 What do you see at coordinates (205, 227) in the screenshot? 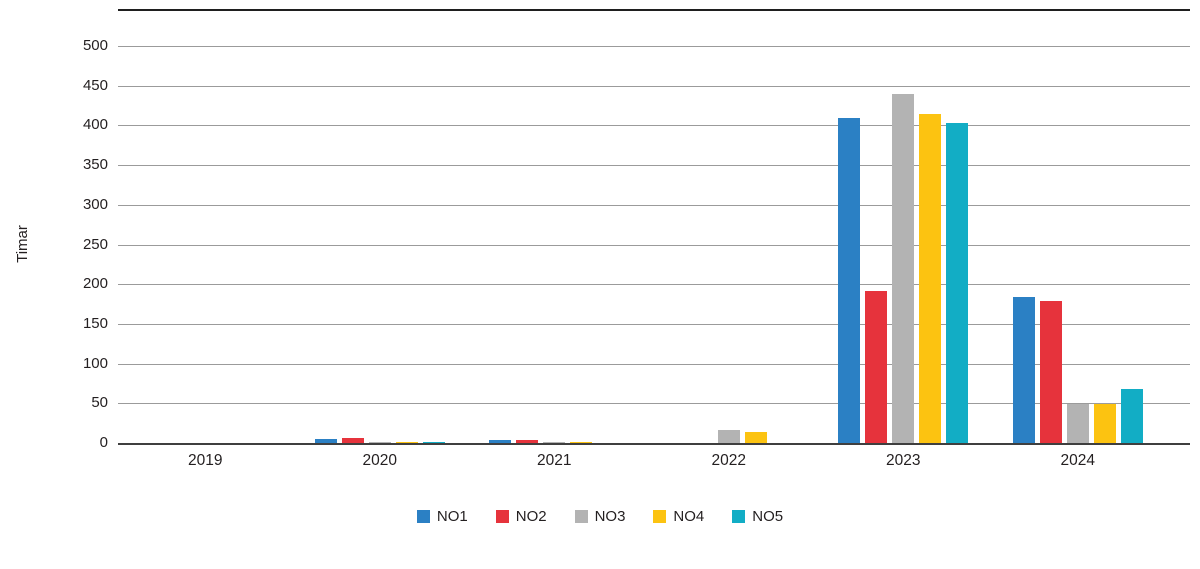
I see `bar-group-2019` at bounding box center [205, 227].